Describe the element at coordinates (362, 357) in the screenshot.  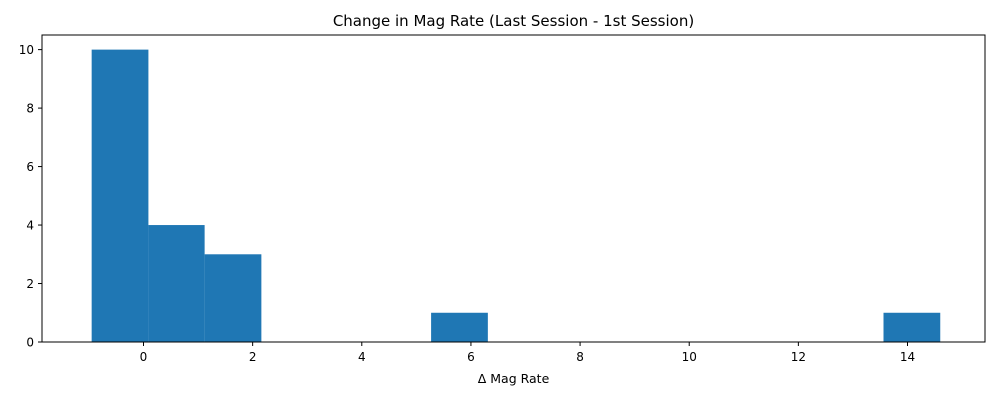
I see `x-tick-label-2: 4` at that location.